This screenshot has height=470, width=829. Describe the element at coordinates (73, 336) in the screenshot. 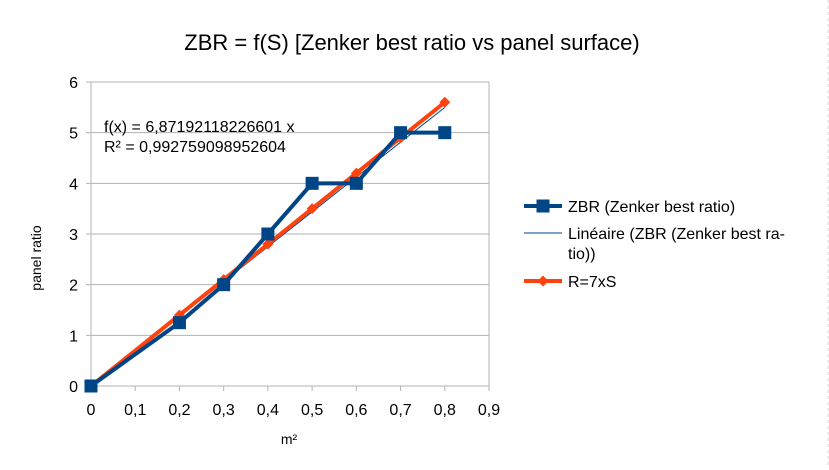

I see `y-tick-label: 1` at that location.